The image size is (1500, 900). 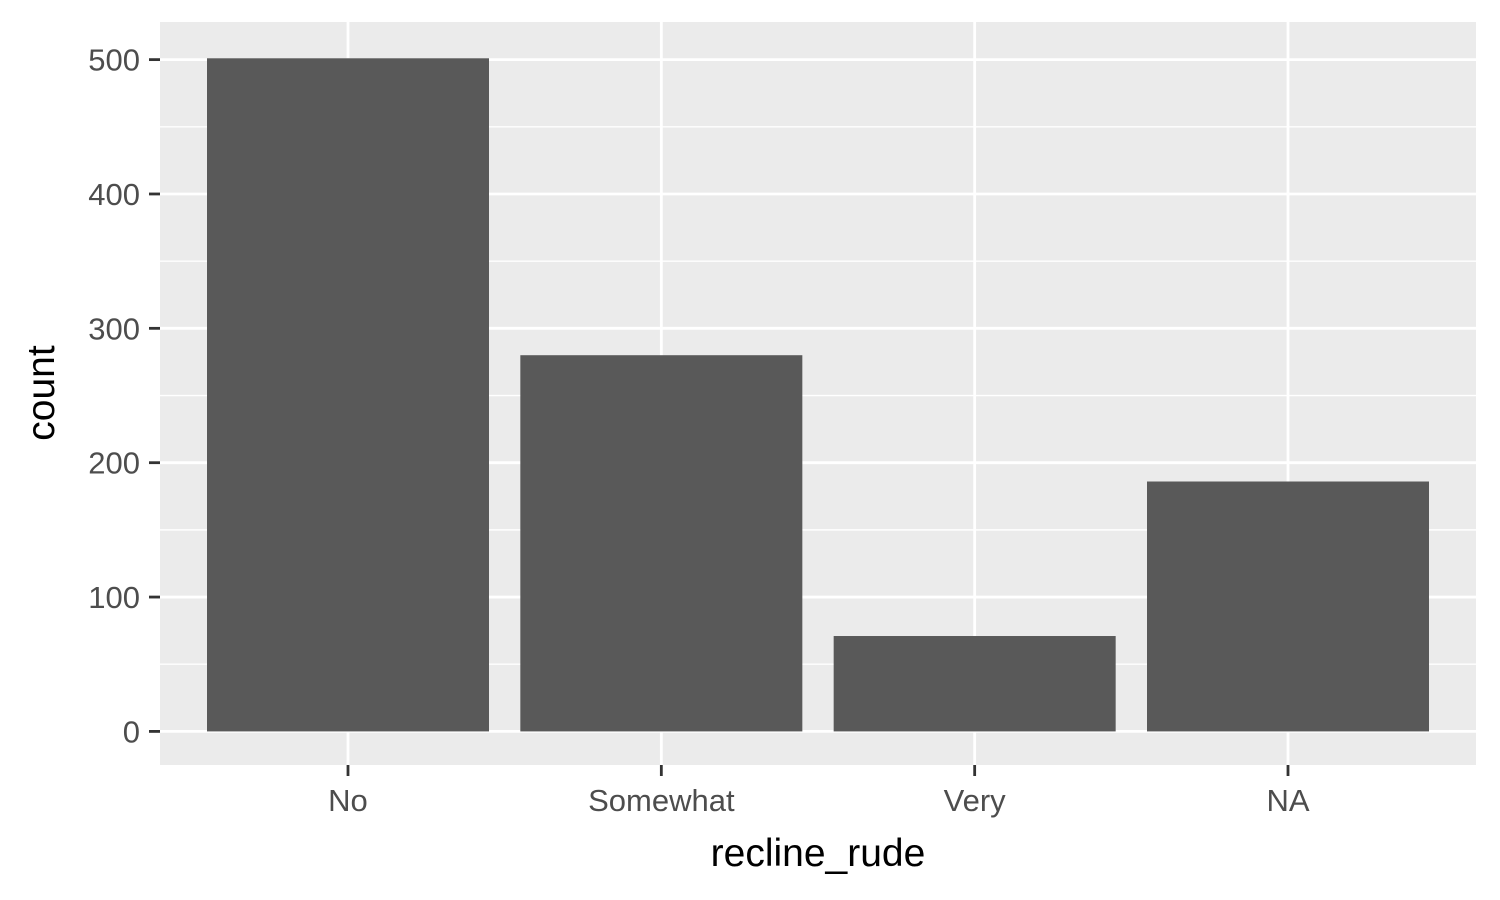 What do you see at coordinates (41, 393) in the screenshot?
I see `y-axis-title: count` at bounding box center [41, 393].